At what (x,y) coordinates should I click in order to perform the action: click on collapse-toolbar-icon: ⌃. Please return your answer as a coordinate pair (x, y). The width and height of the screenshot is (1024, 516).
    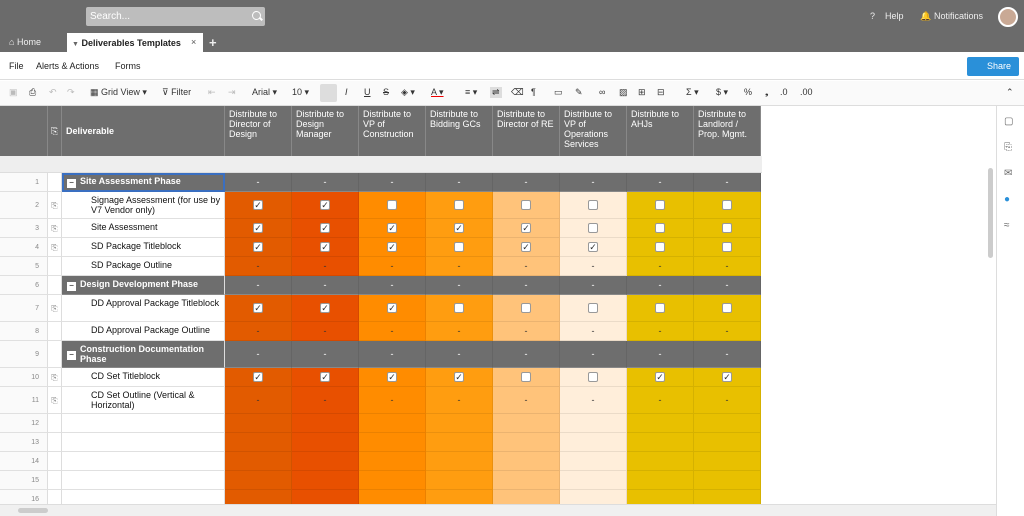
    Looking at the image, I should click on (1010, 92).